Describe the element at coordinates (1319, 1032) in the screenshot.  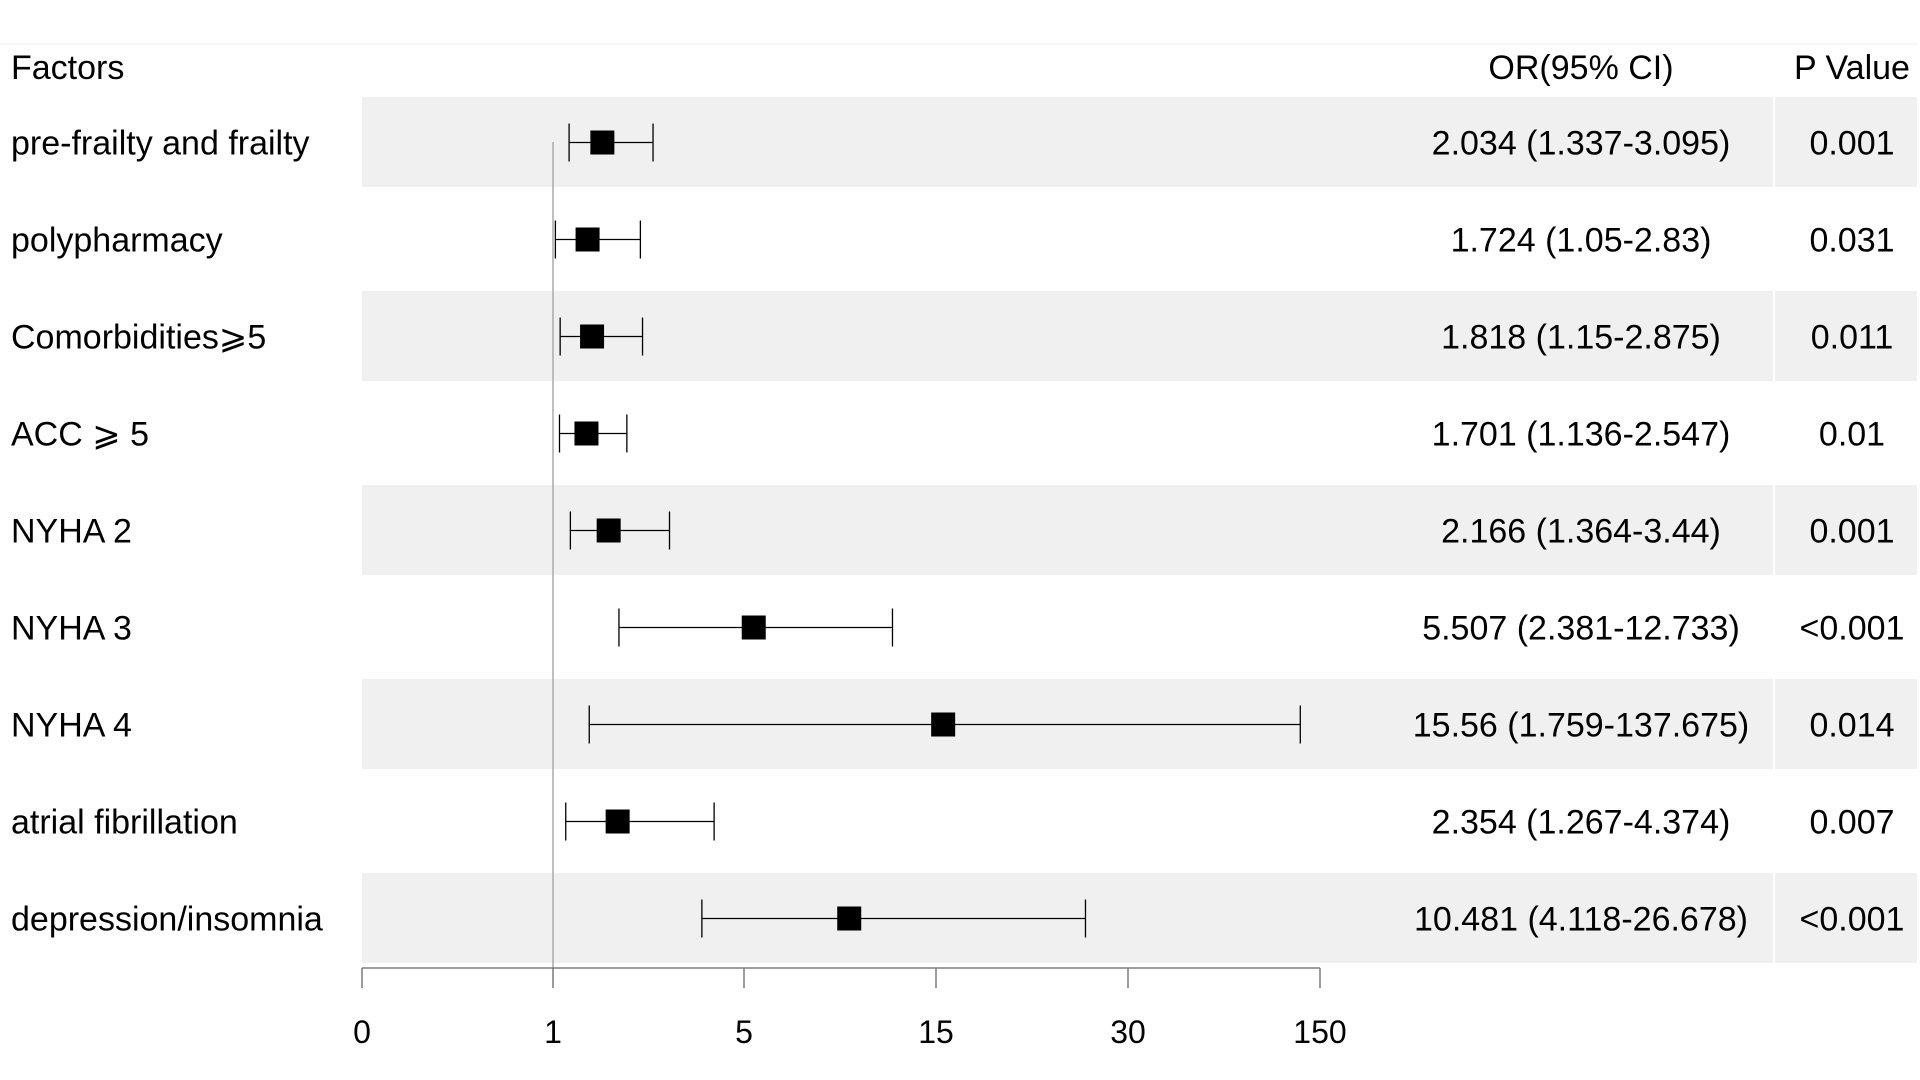
I see `tick-label: 150` at that location.